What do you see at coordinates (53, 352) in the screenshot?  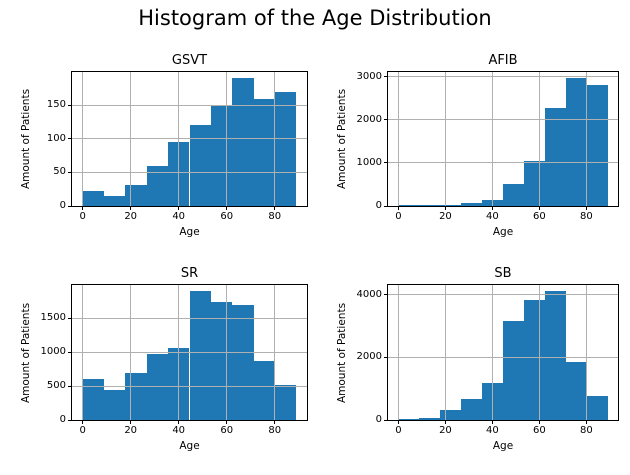 I see `y-tick-label: 1000` at bounding box center [53, 352].